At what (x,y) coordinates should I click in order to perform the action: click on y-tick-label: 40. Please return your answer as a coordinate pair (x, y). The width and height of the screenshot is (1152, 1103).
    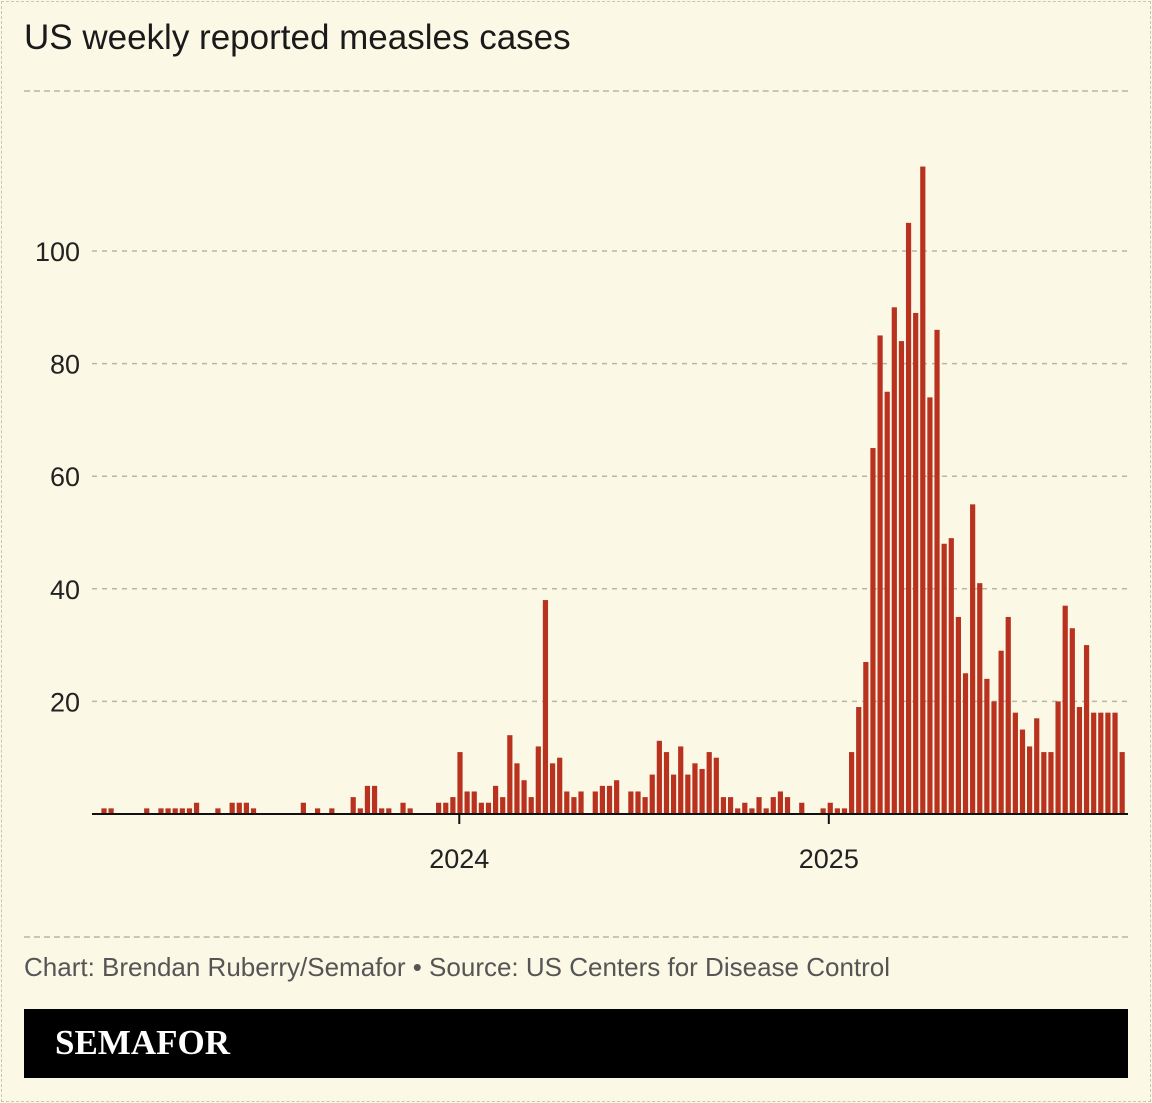
    Looking at the image, I should click on (65, 590).